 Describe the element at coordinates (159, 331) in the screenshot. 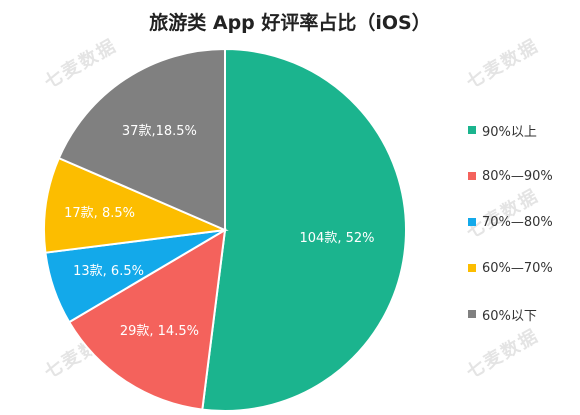

I see `slice-label: 29款, 14.5%` at that location.